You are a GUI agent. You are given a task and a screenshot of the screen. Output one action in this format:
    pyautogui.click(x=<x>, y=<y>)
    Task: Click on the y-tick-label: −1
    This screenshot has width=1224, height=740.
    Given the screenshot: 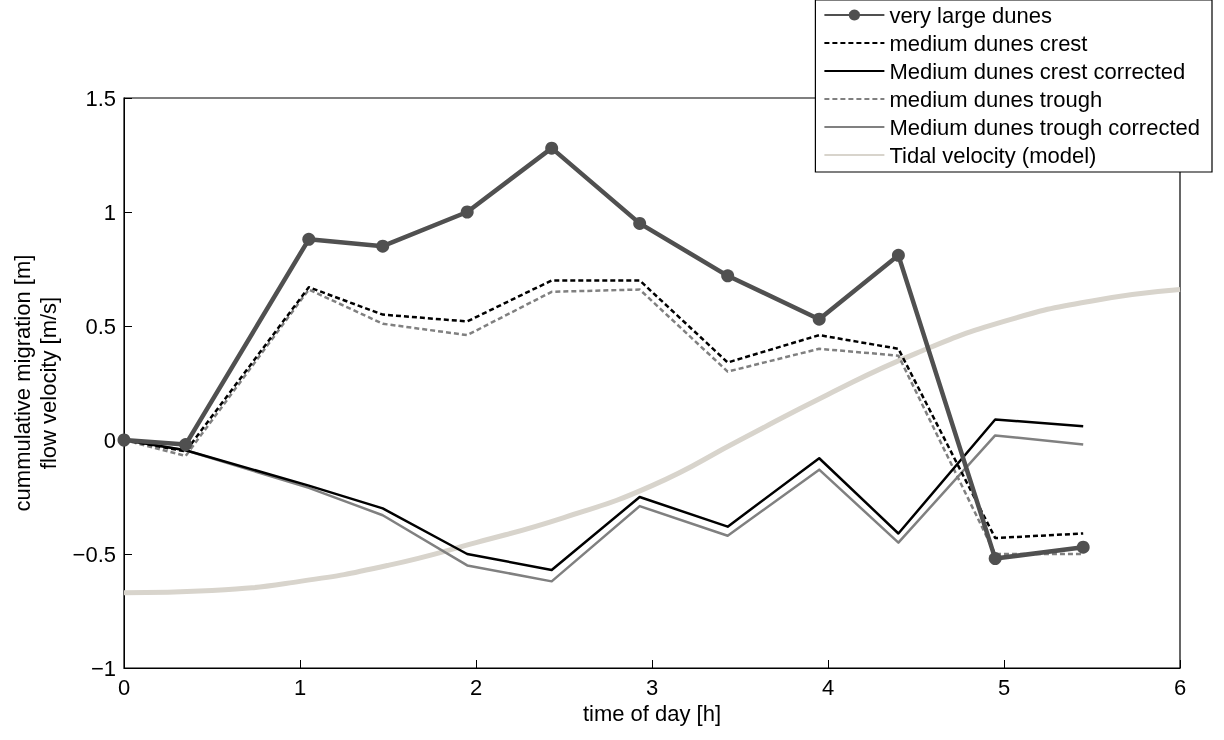 What is the action you would take?
    pyautogui.click(x=103, y=668)
    